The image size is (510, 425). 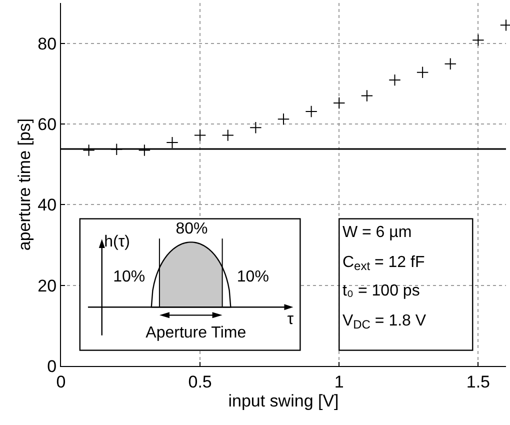 I want to click on annotation: t₀ = 100 ps, so click(x=381, y=291).